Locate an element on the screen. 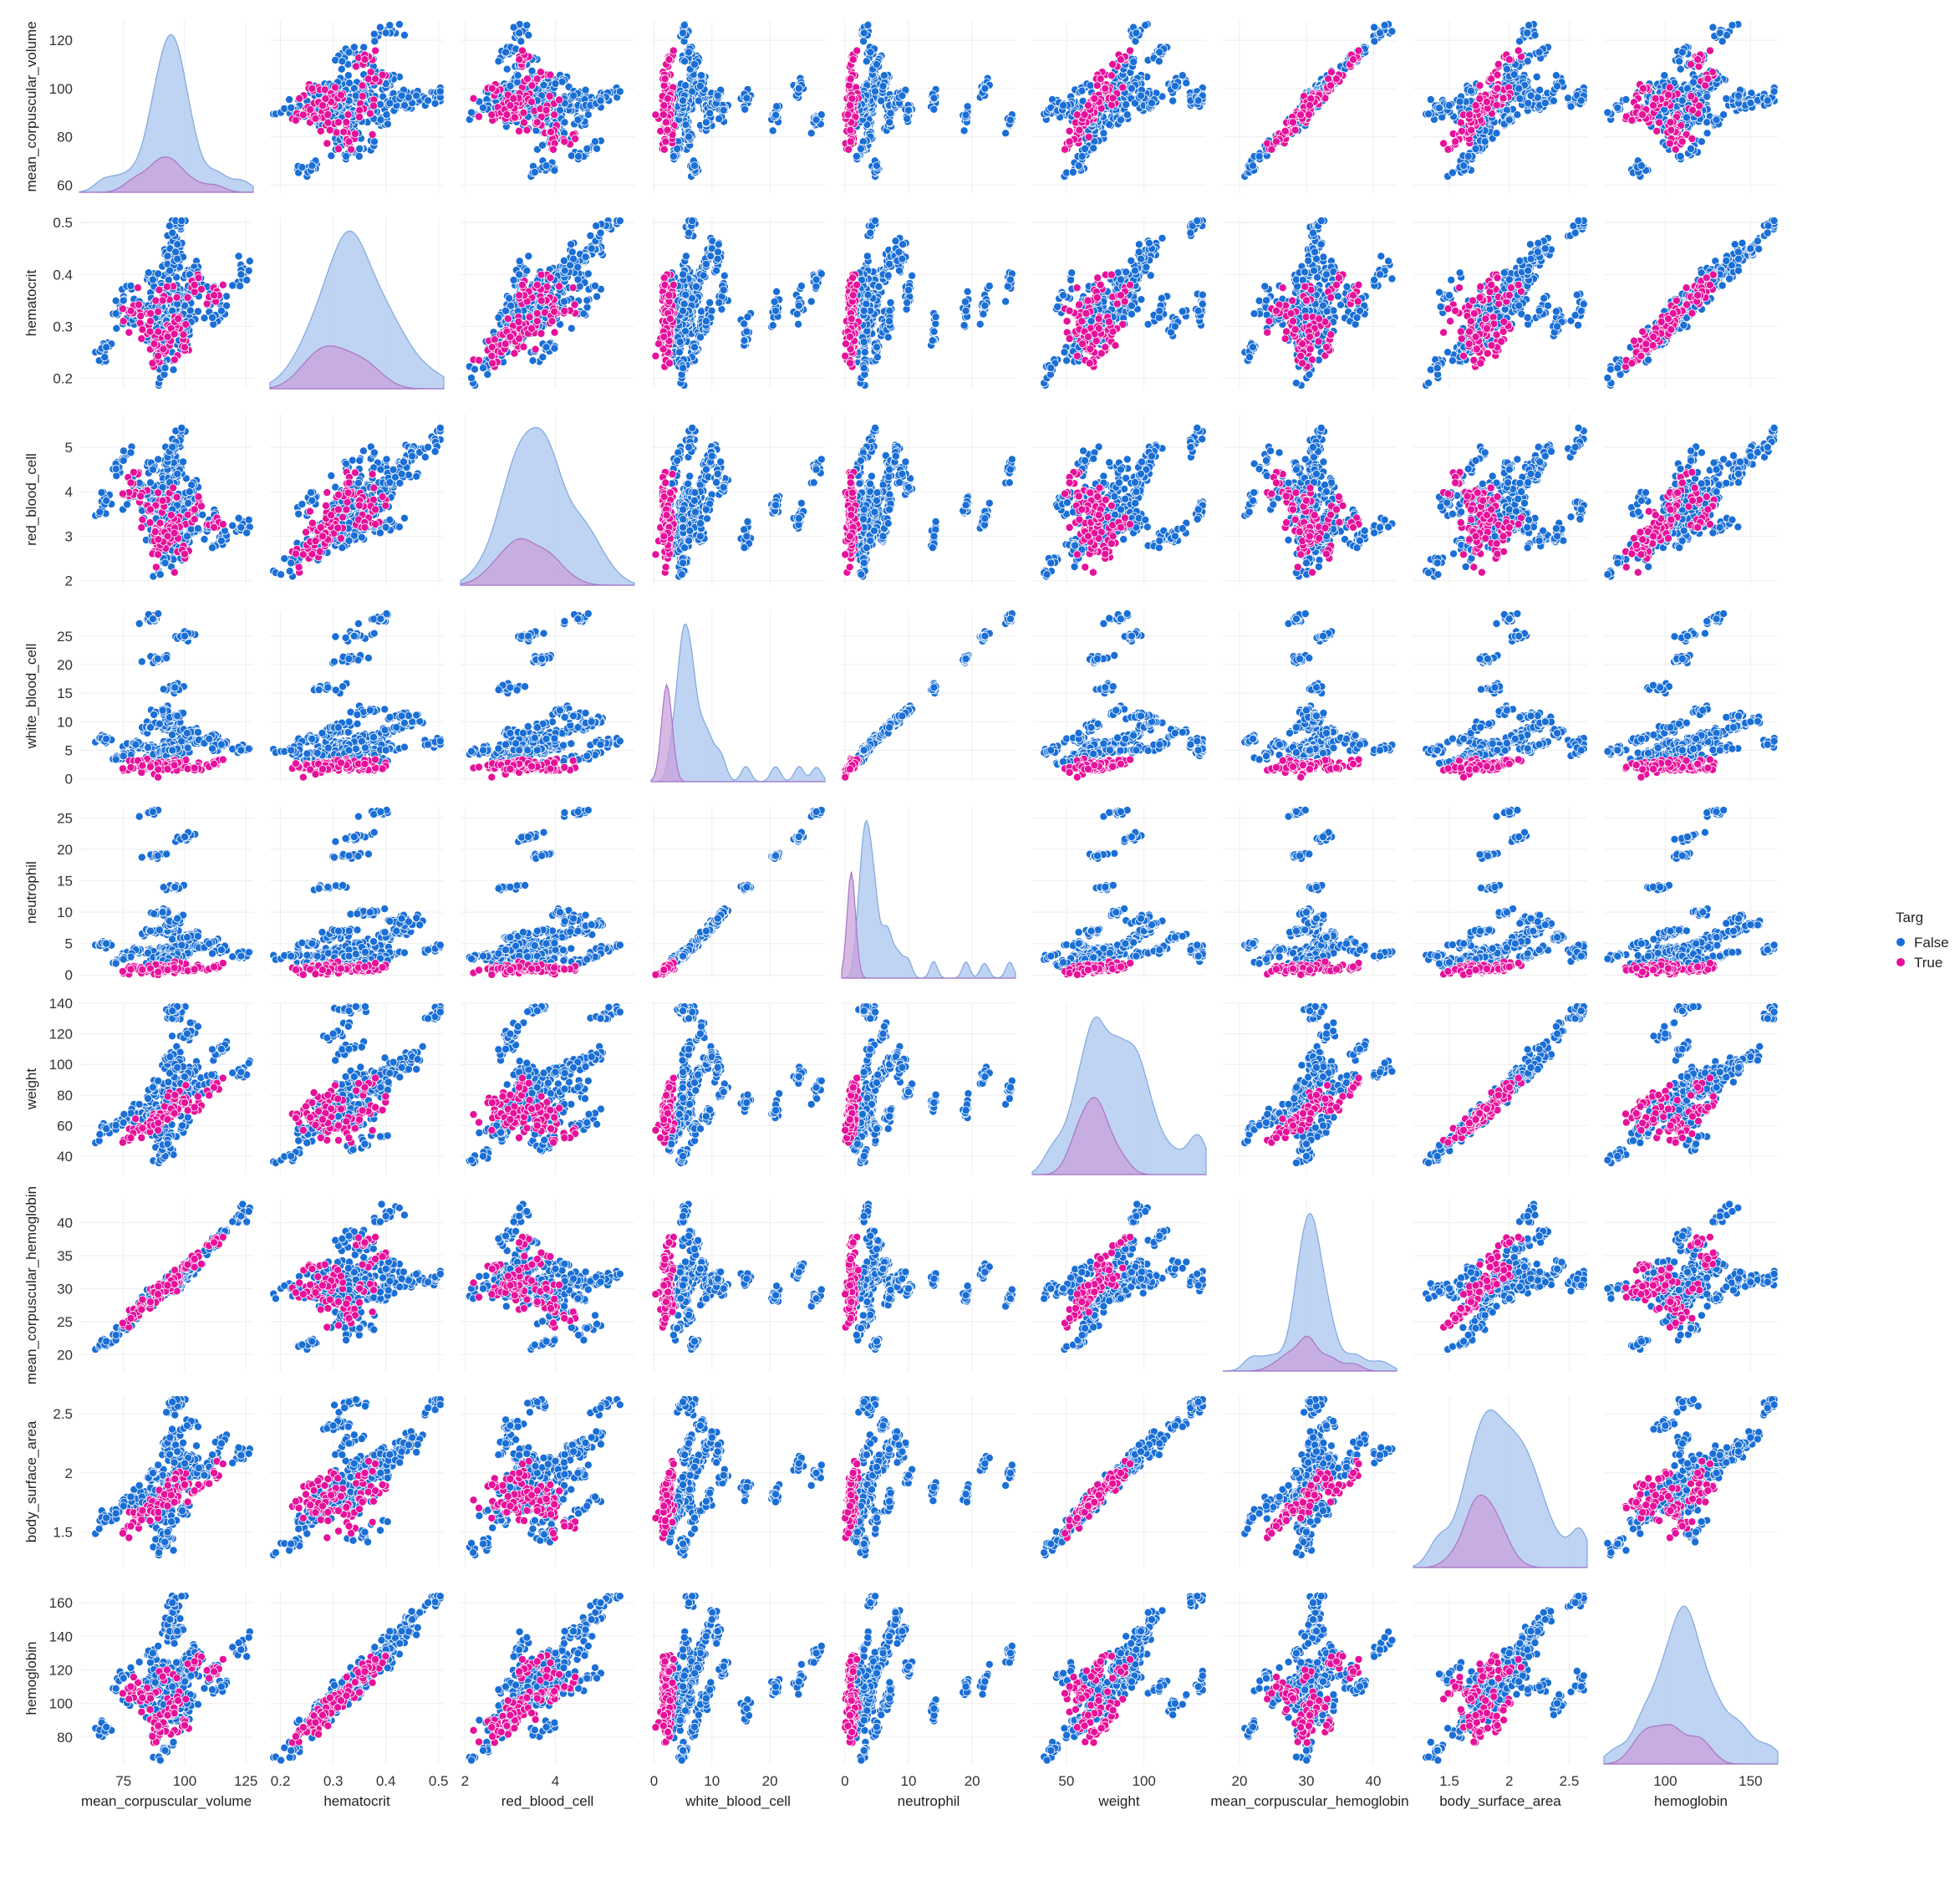 Image resolution: width=1960 pixels, height=1881 pixels. pair-cell-mean_corpuscular_volume-vs-weight is located at coordinates (1119, 107).